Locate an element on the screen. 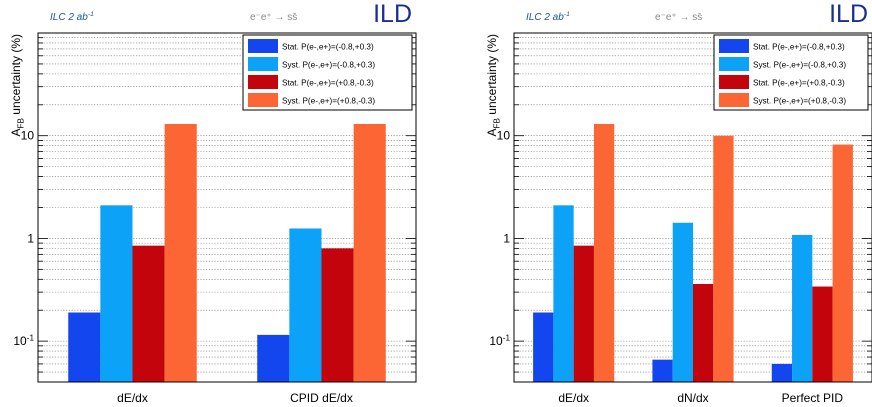 Image resolution: width=872 pixels, height=407 pixels. category-label: Perfect PID is located at coordinates (813, 398).